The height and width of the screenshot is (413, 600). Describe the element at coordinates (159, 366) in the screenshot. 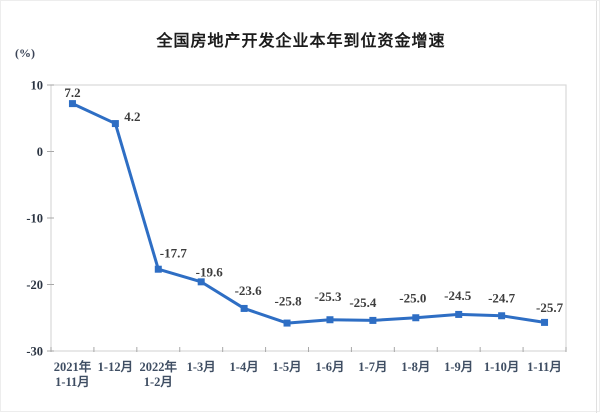

I see `x-tick-label: 2022年` at that location.